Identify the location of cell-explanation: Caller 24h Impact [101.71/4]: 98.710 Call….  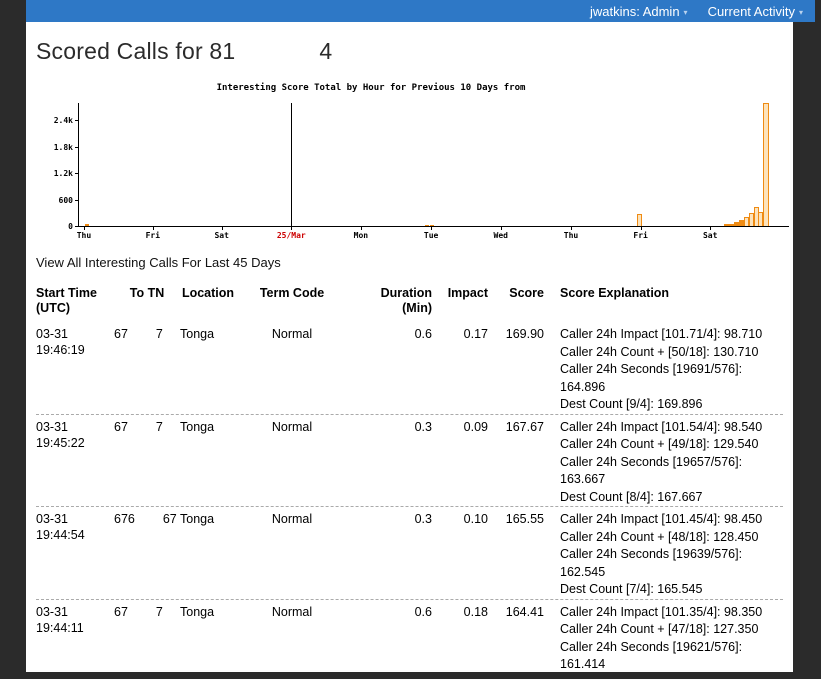
(661, 369).